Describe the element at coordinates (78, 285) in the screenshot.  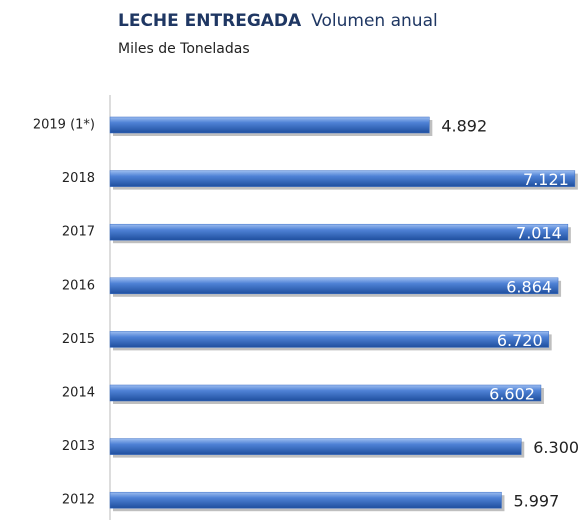
I see `y-tick-label: 2016` at that location.